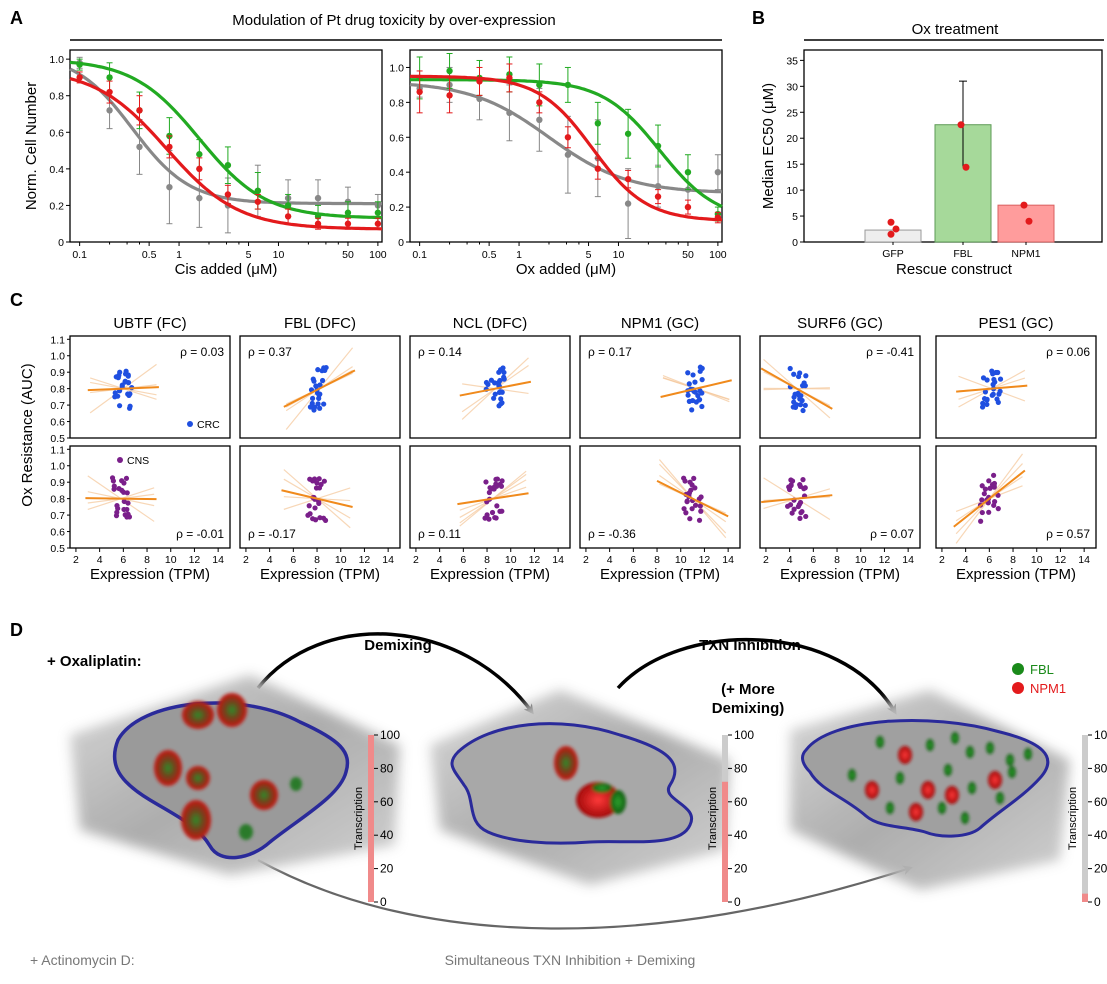 The width and height of the screenshot is (1107, 984). Describe the element at coordinates (226, 146) in the screenshot. I see `plot-frame` at that location.